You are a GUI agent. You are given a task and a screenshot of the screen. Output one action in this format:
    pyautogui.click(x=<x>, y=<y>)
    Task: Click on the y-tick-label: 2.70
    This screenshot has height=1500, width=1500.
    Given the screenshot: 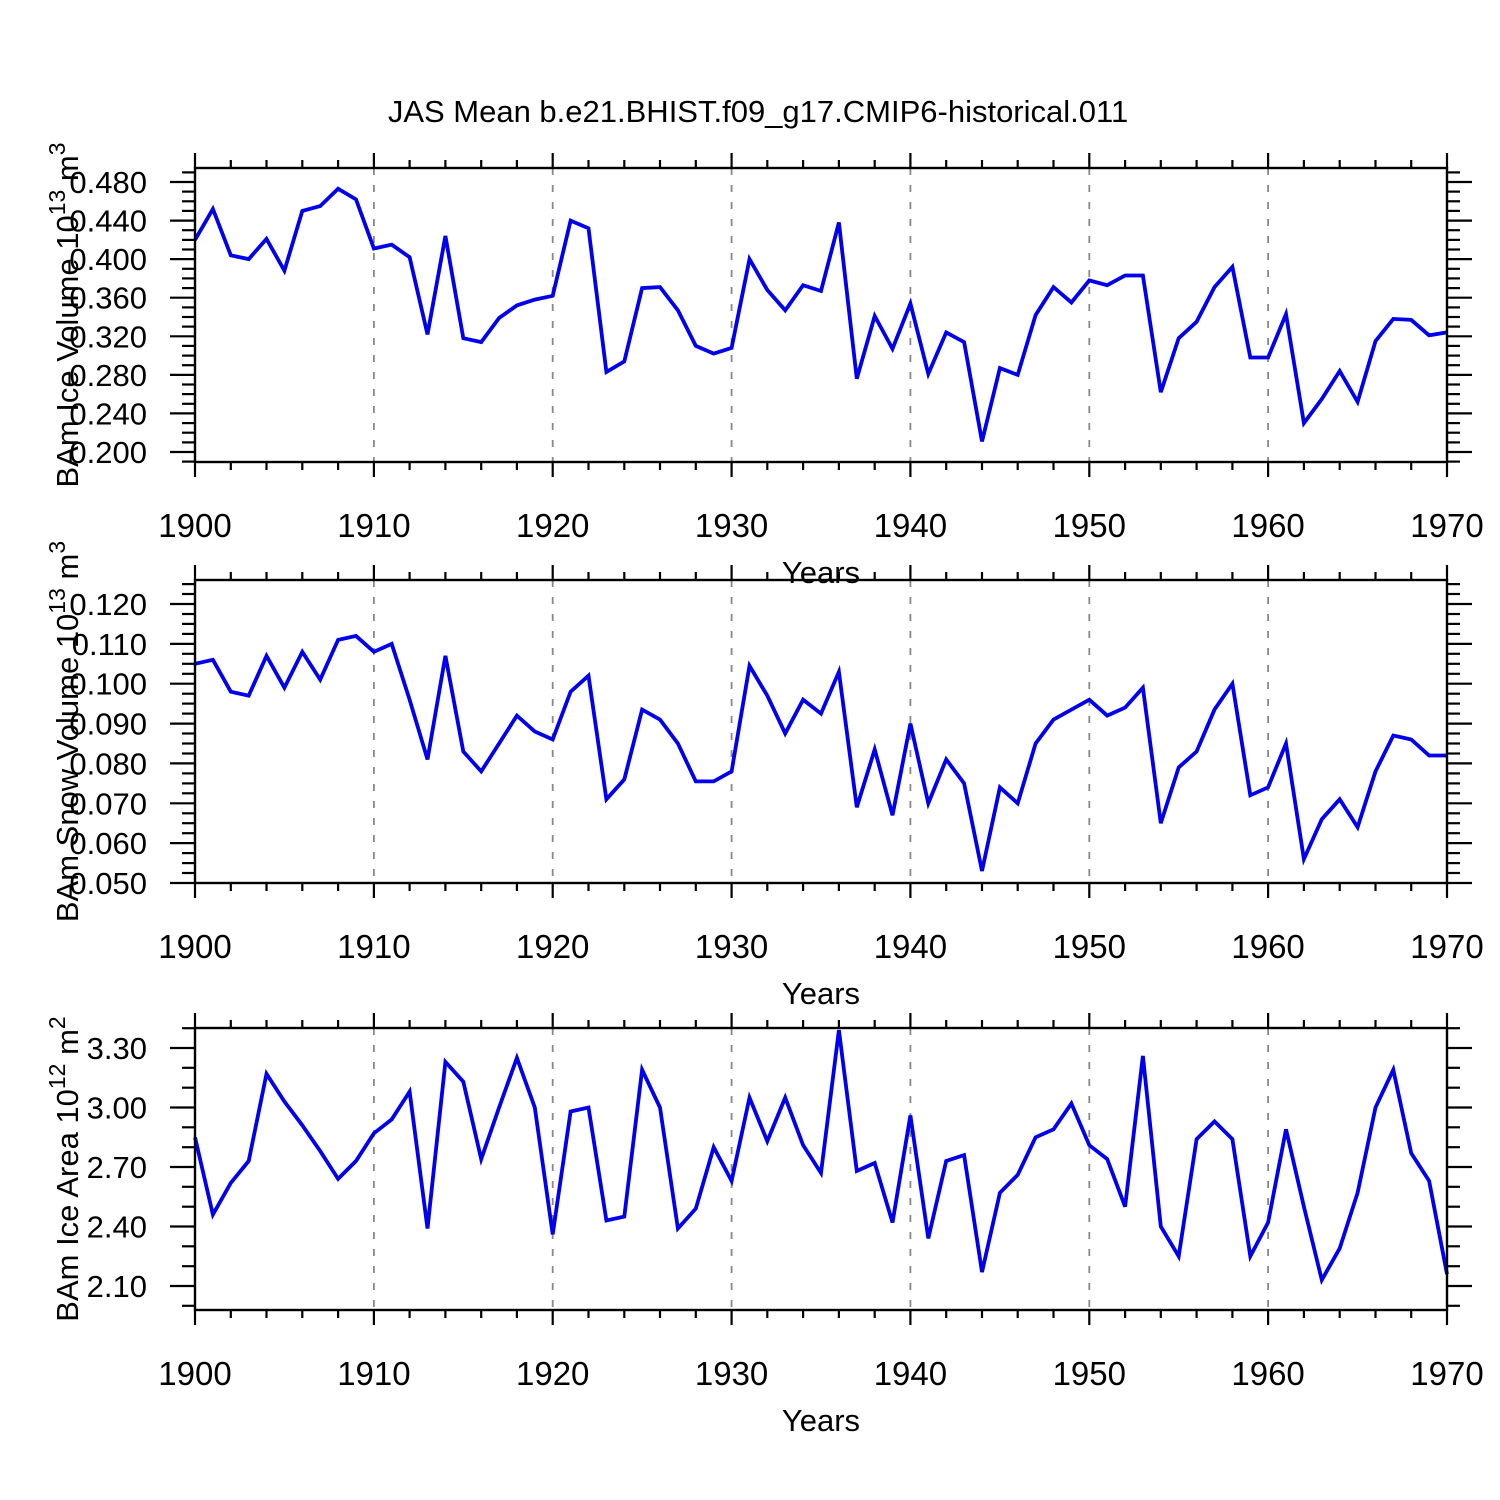 What is the action you would take?
    pyautogui.click(x=117, y=1167)
    